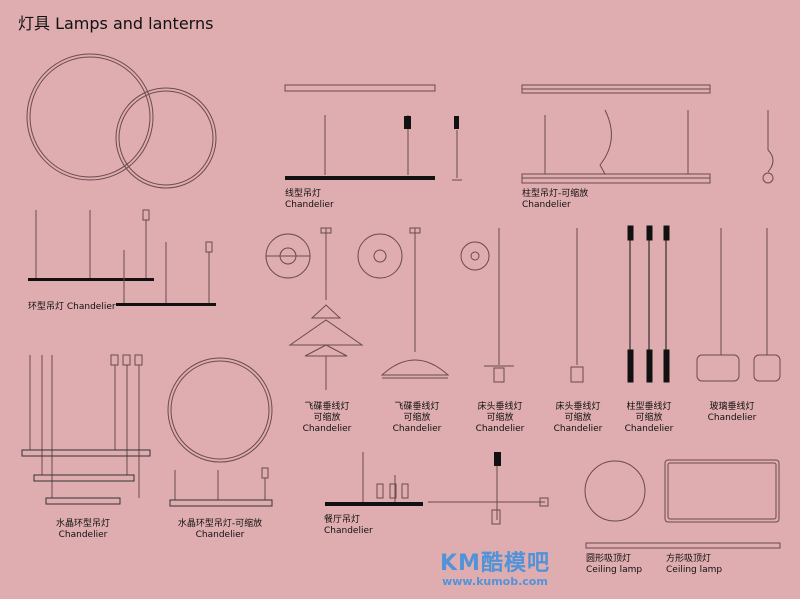 The width and height of the screenshot is (800, 599). What do you see at coordinates (682, 504) in the screenshot?
I see `ceiling-lamps` at bounding box center [682, 504].